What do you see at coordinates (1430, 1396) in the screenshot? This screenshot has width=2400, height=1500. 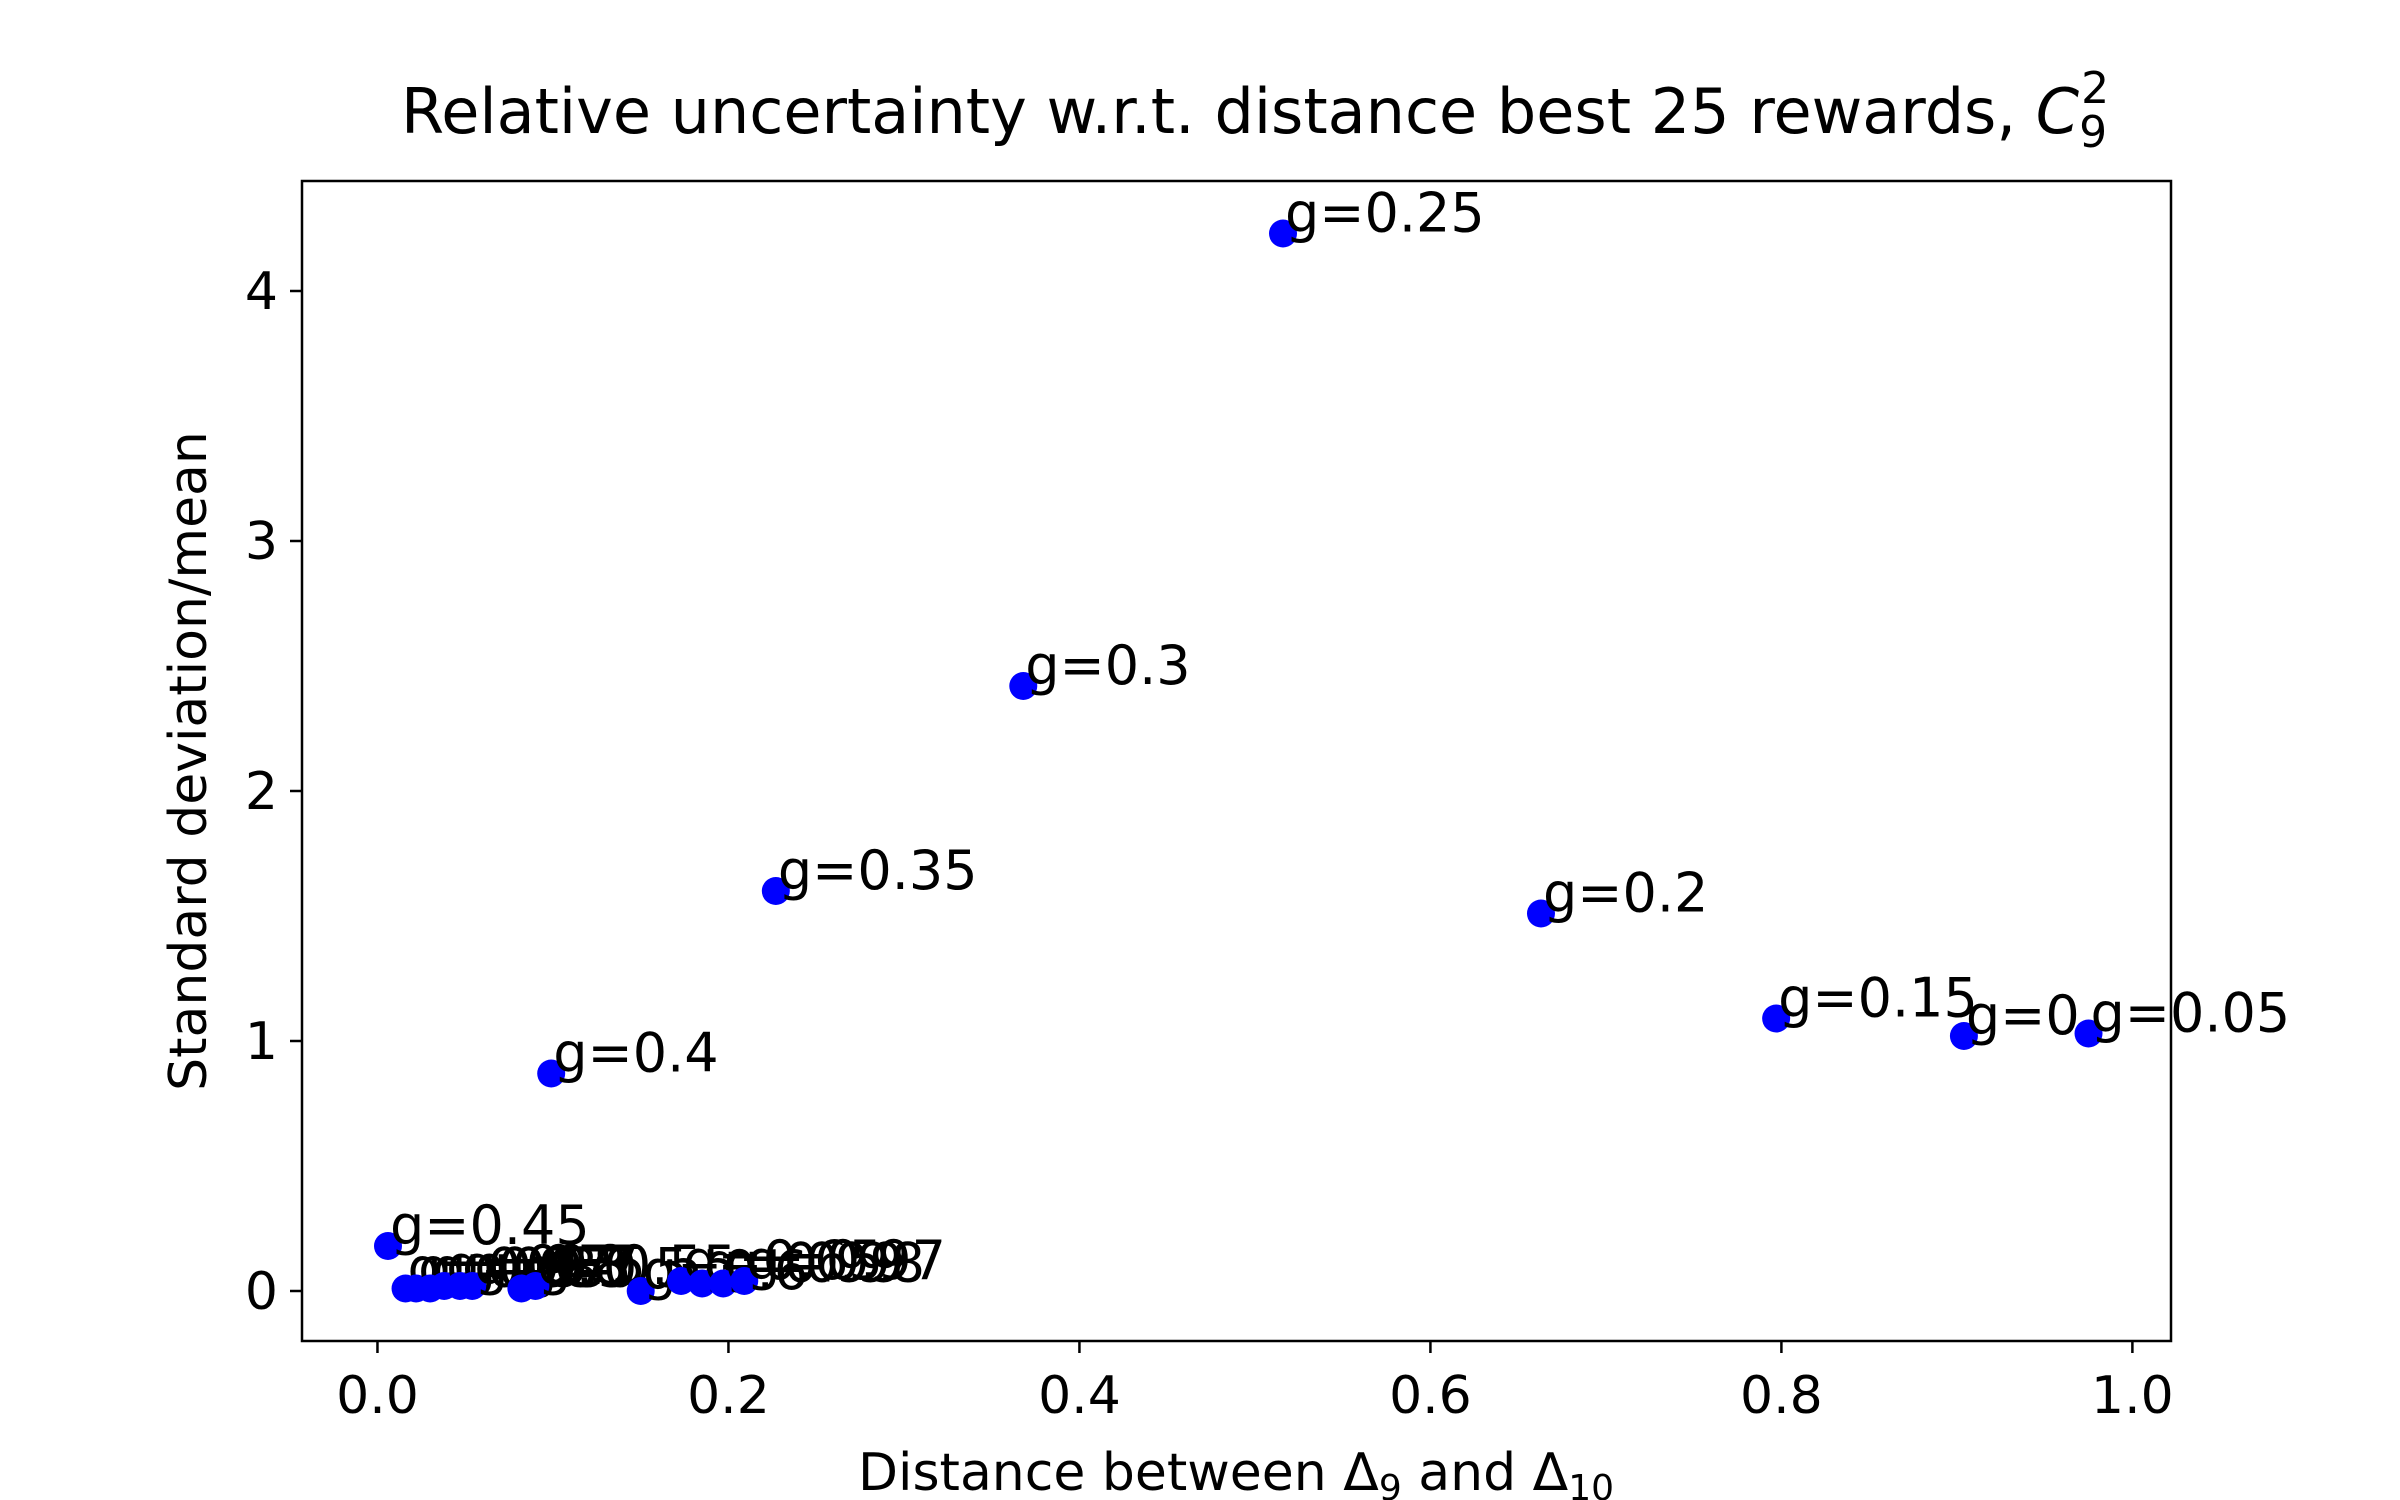 I see `x-tick-label: 0.6` at bounding box center [1430, 1396].